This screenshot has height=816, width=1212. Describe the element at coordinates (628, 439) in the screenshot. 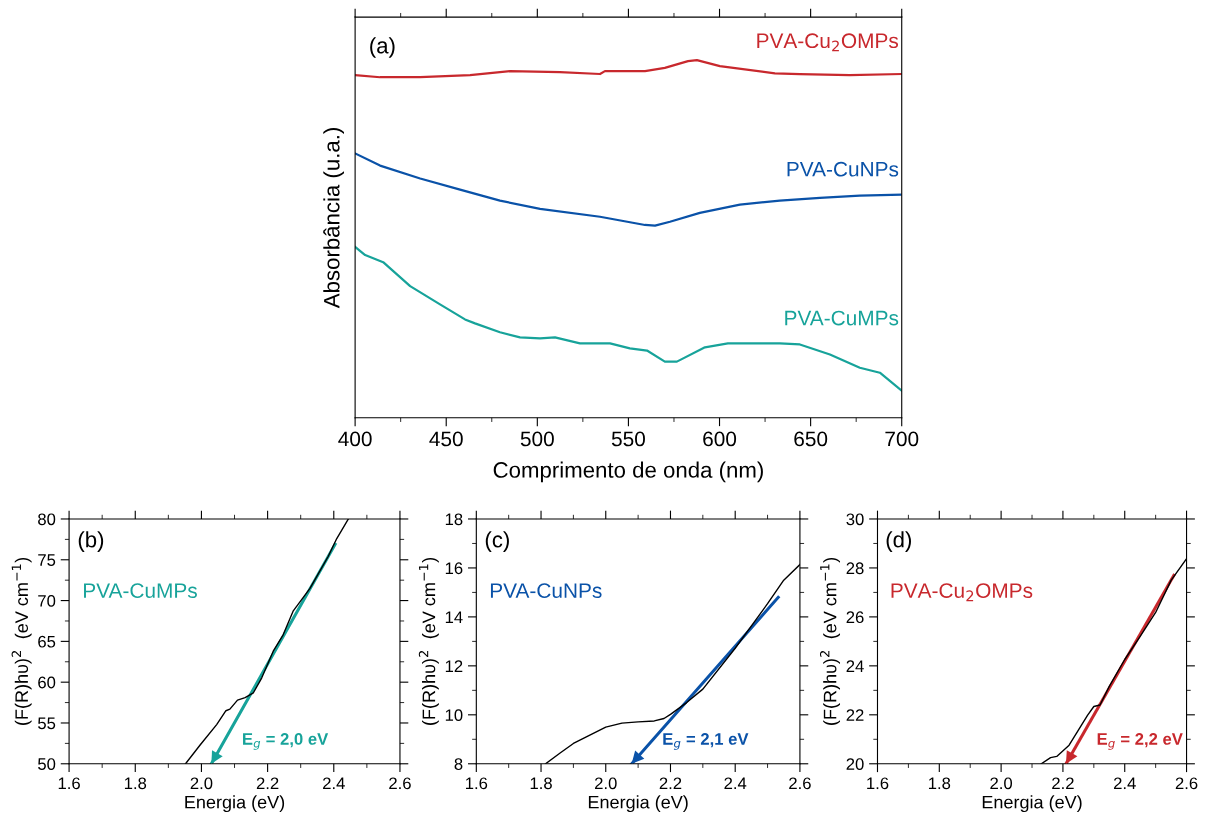

I see `x-tick-label: 550` at that location.